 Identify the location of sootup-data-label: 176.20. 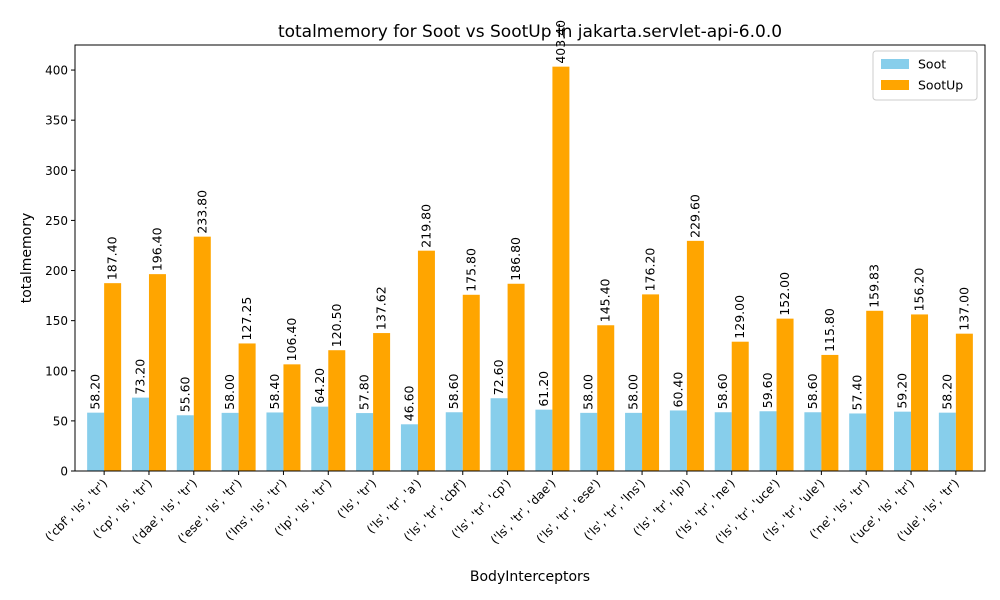
(650, 270).